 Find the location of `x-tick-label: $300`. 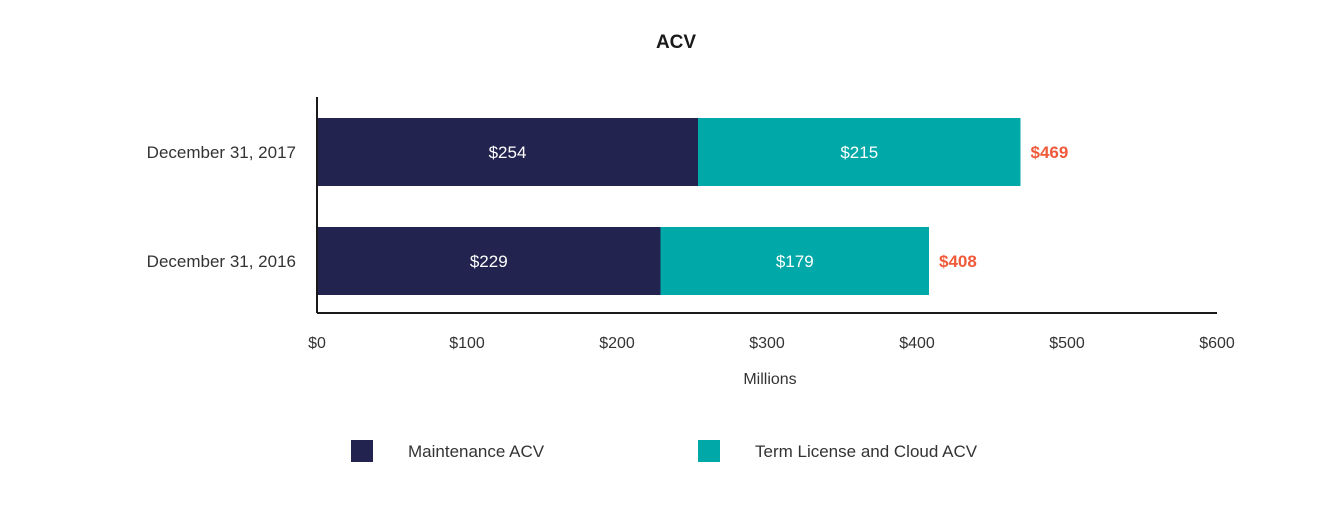

x-tick-label: $300 is located at coordinates (767, 343).